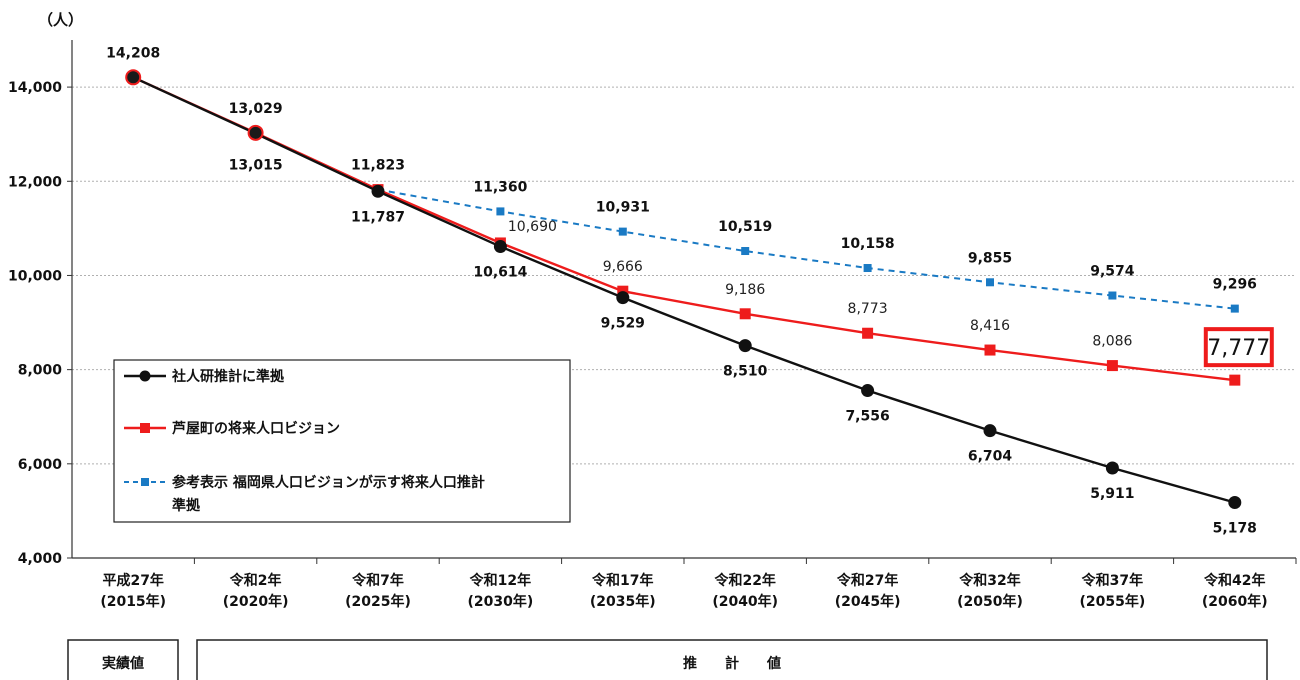  Describe the element at coordinates (186, 505) in the screenshot. I see `legend-label-blue-line2: 準拠` at that location.